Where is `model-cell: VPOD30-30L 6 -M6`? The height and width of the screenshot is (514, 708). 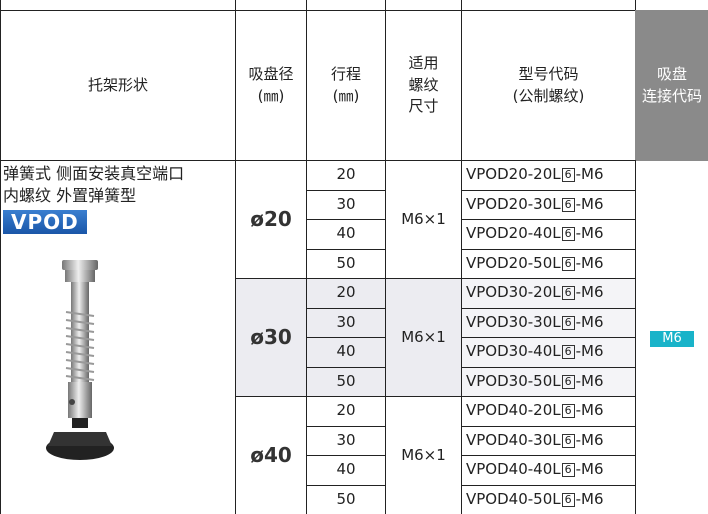 model-cell: VPOD30-30L 6 -M6 is located at coordinates (548, 322).